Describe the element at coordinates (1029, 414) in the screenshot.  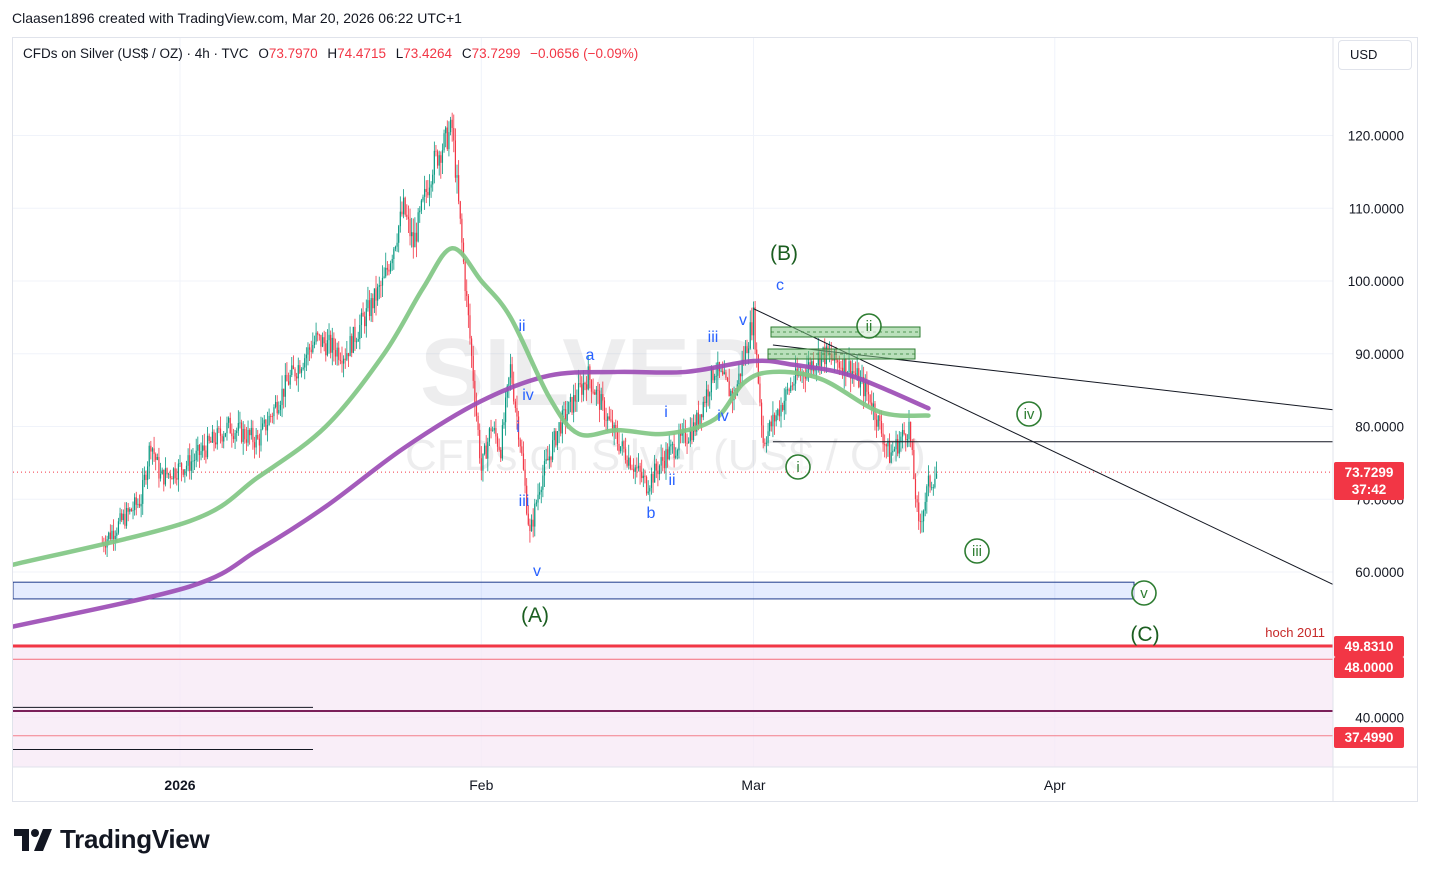
I see `wave-label-circled: iv` at that location.